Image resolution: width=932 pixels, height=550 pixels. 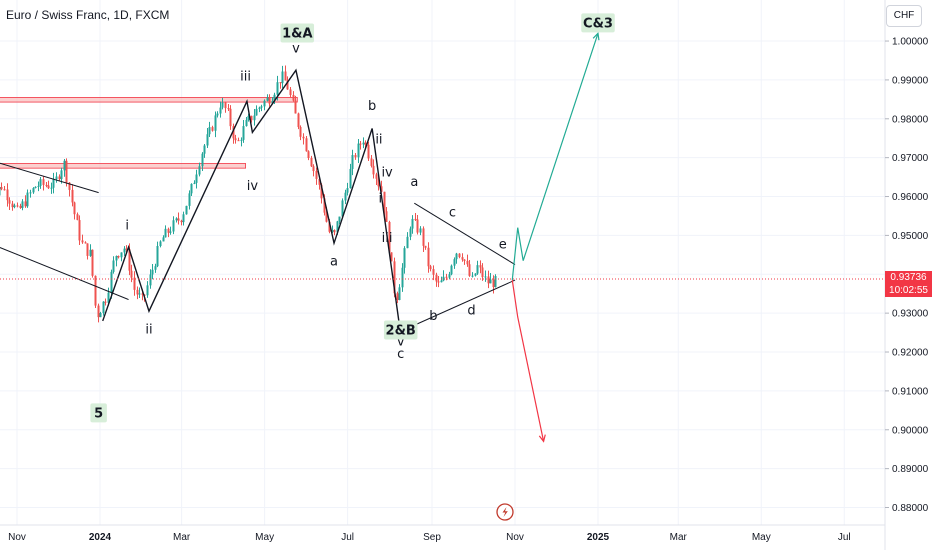 I want to click on wave-label: i, so click(x=127, y=226).